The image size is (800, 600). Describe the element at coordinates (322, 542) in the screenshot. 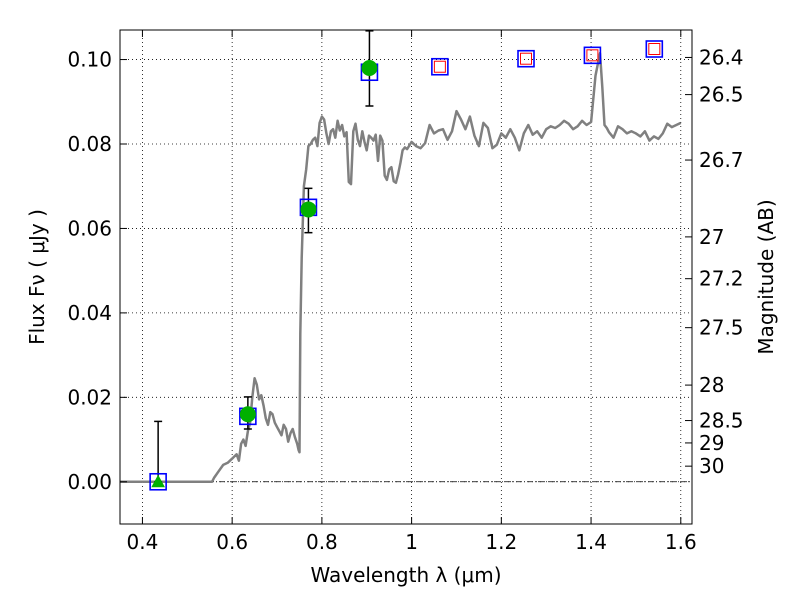

I see `x-tick-label: 0.8` at that location.